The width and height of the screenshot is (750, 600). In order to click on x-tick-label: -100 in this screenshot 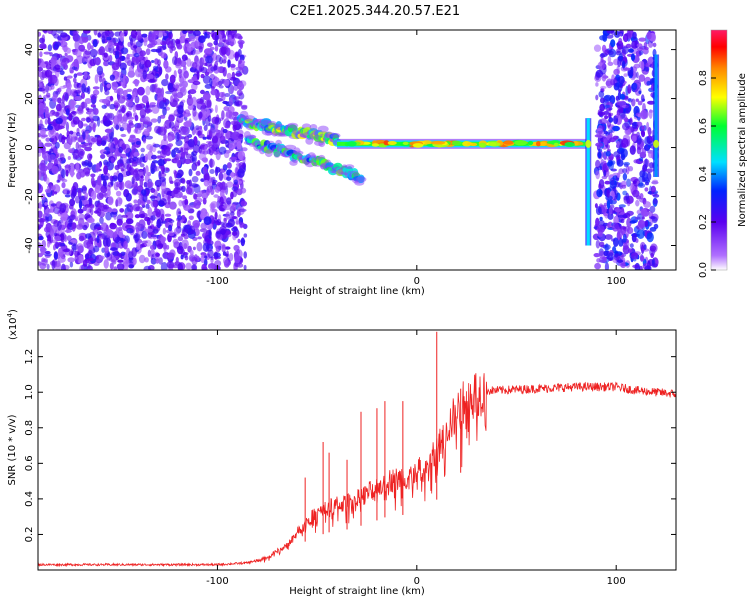, I will do `click(217, 581)`.